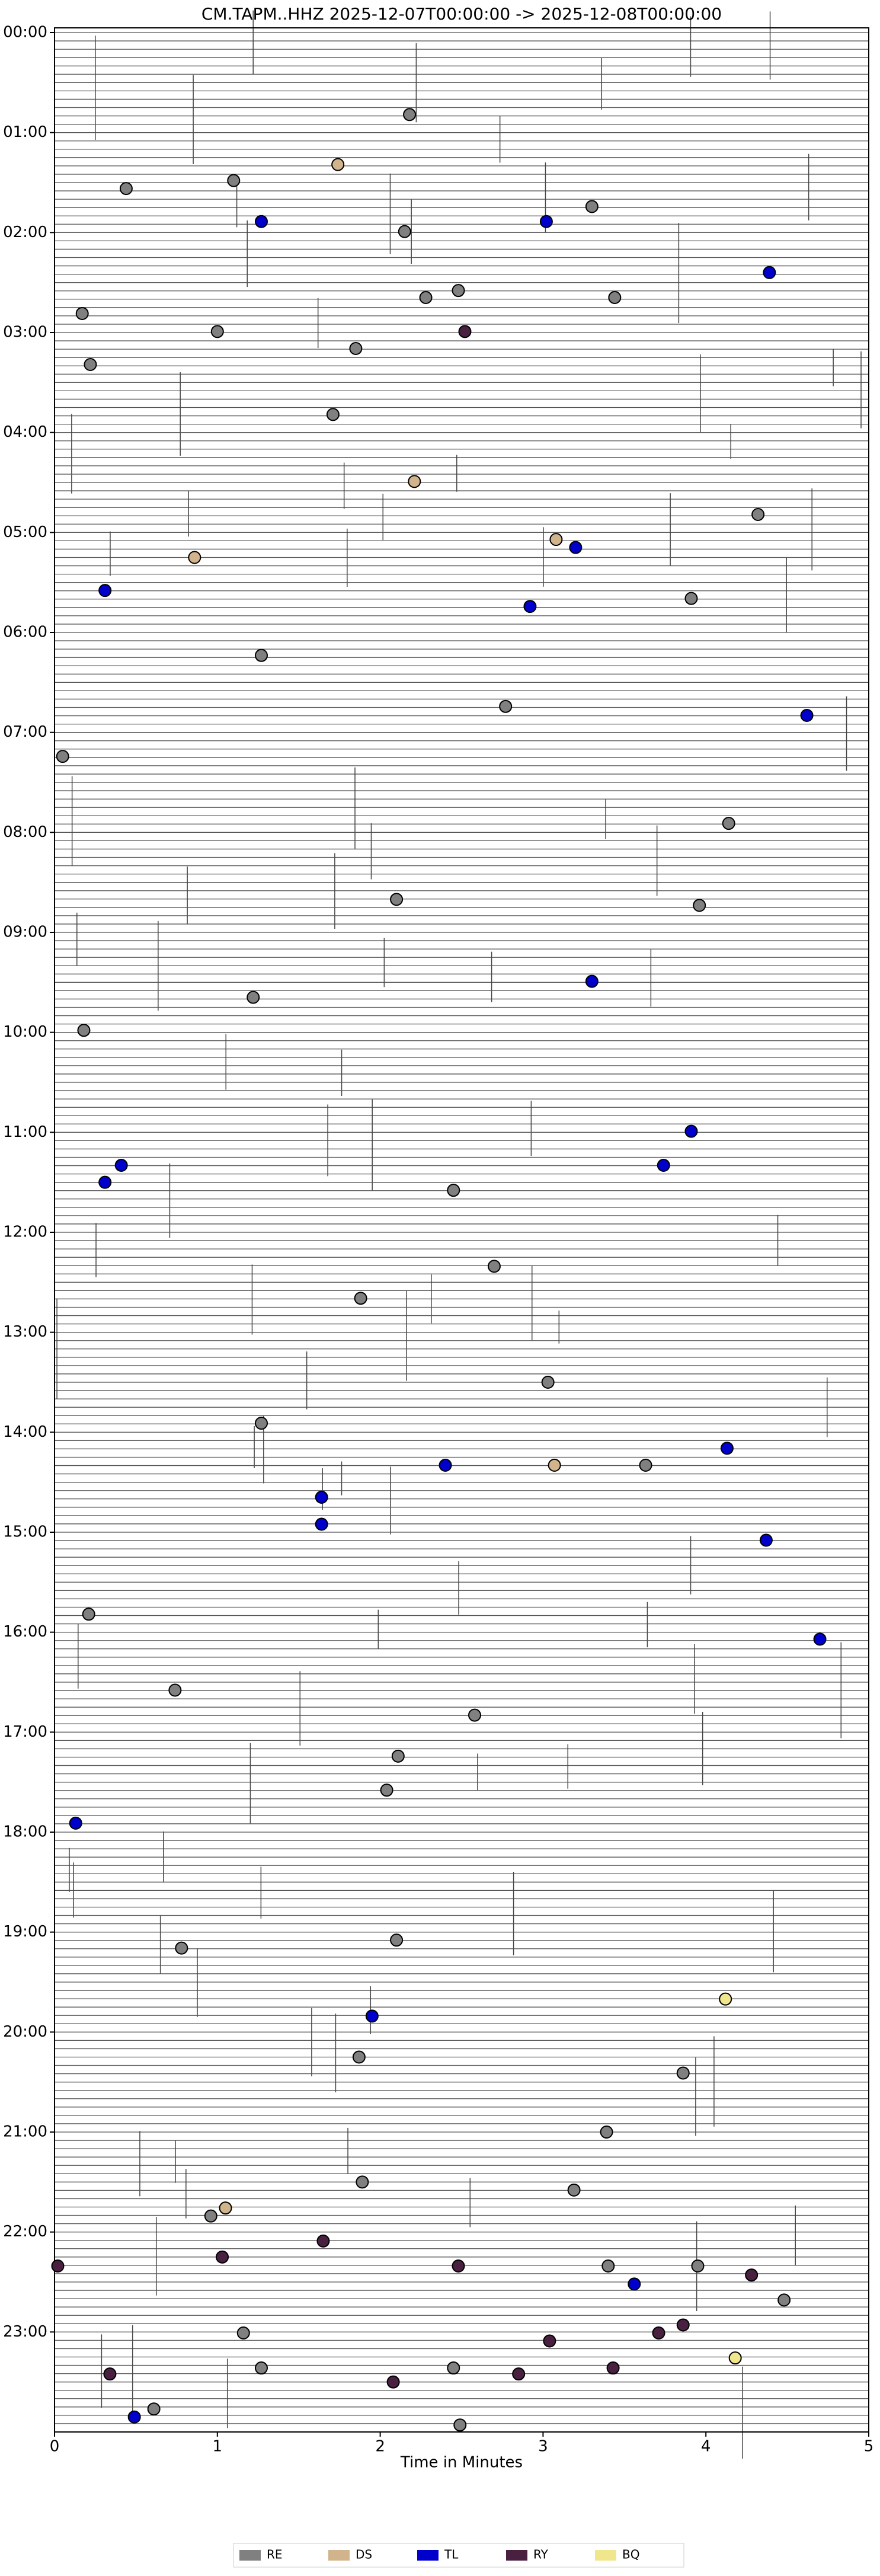 This screenshot has height=2576, width=880. I want to click on y-tick-label: 22:00, so click(25, 2232).